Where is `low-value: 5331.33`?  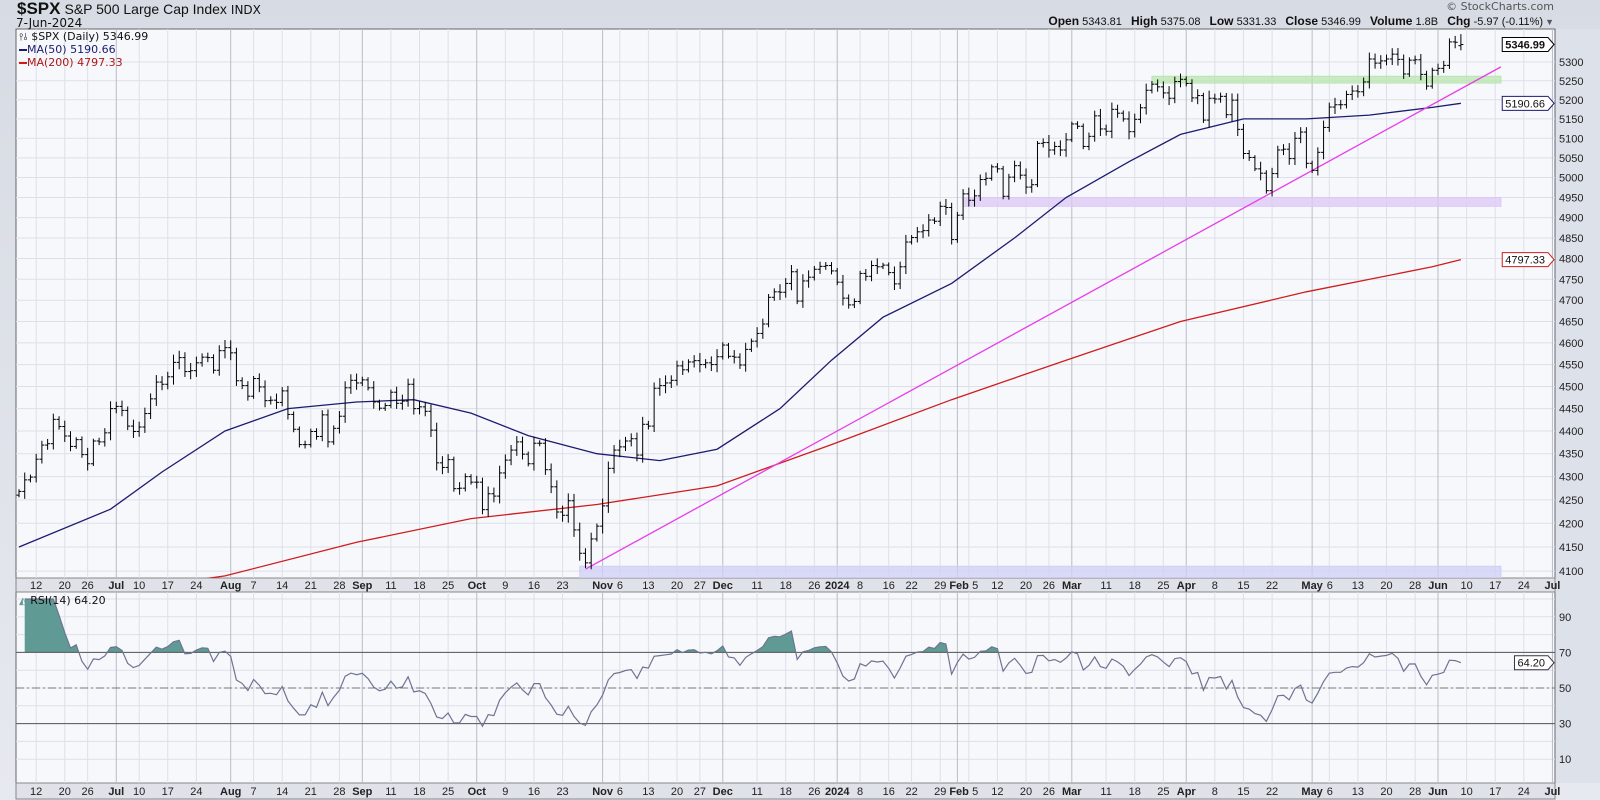
low-value: 5331.33 is located at coordinates (1256, 22).